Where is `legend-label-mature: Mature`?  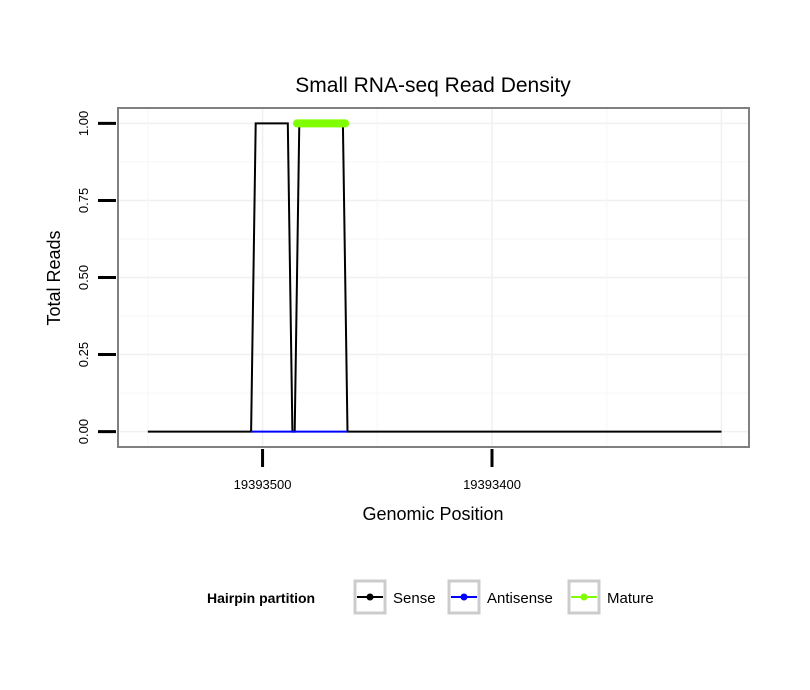 legend-label-mature: Mature is located at coordinates (630, 598).